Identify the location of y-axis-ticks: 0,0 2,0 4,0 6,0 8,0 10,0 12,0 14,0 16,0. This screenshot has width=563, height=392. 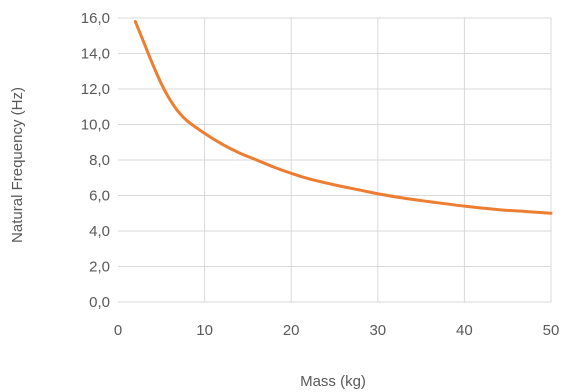
(95, 160).